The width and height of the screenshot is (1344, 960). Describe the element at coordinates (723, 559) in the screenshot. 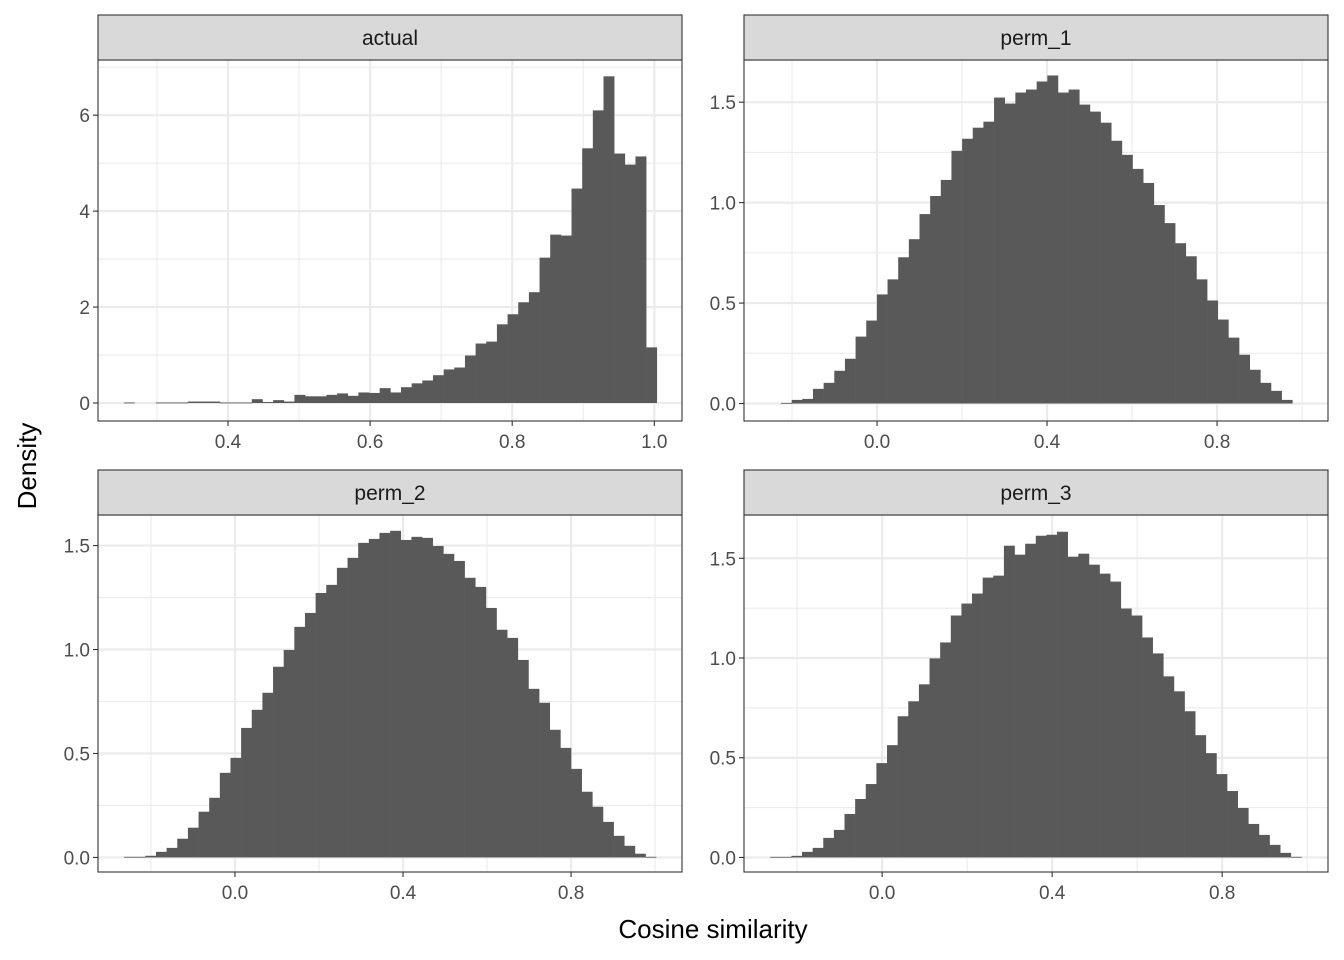

I see `y-tick-label: 1.5` at that location.